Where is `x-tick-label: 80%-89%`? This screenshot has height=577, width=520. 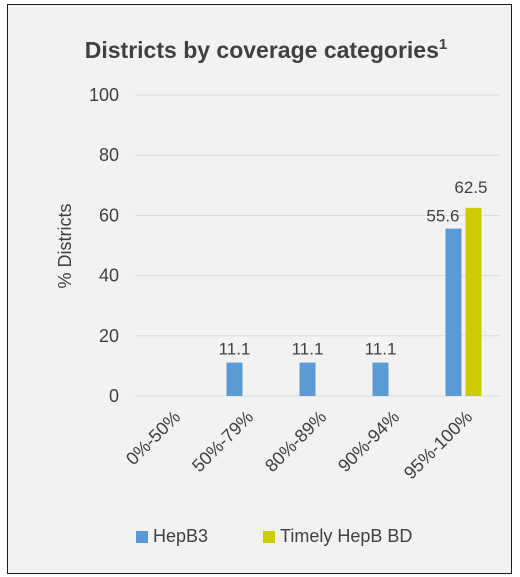 x-tick-label: 80%-89% is located at coordinates (295, 441).